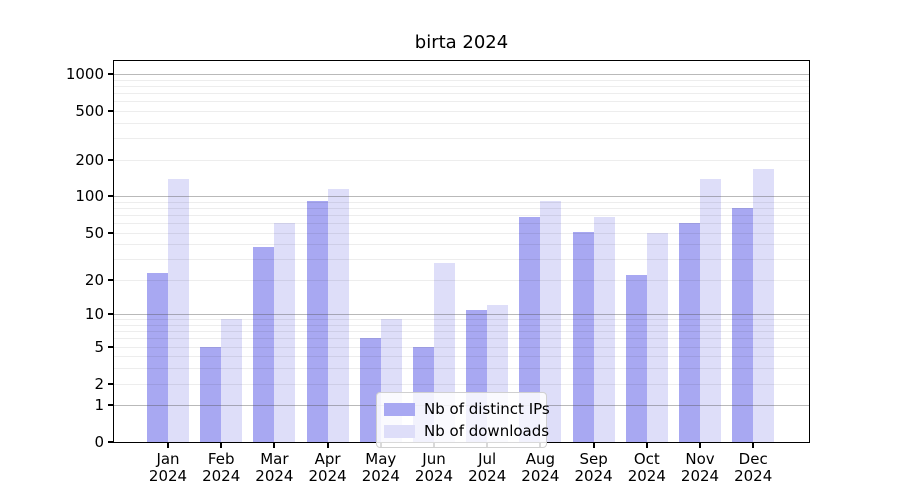 This screenshot has height=500, width=900. Describe the element at coordinates (487, 409) in the screenshot. I see `legend-label-distinct-ips: Nb of distinct IPs` at that location.